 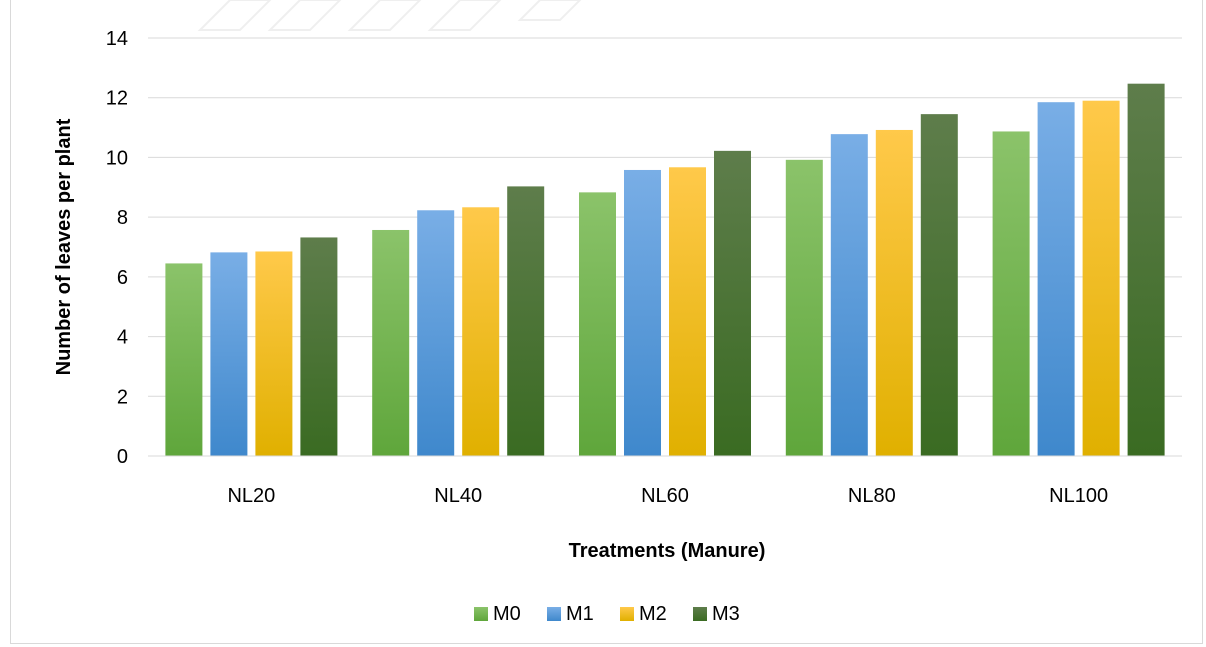 I want to click on legend-label: M2, so click(x=653, y=614).